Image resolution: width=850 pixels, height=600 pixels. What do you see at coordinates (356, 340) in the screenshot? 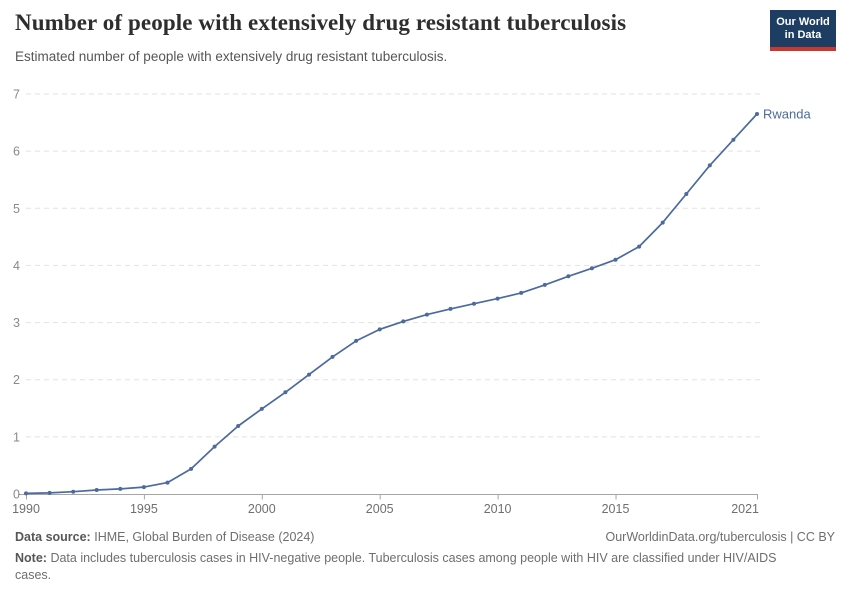
I see `data-point-2004` at bounding box center [356, 340].